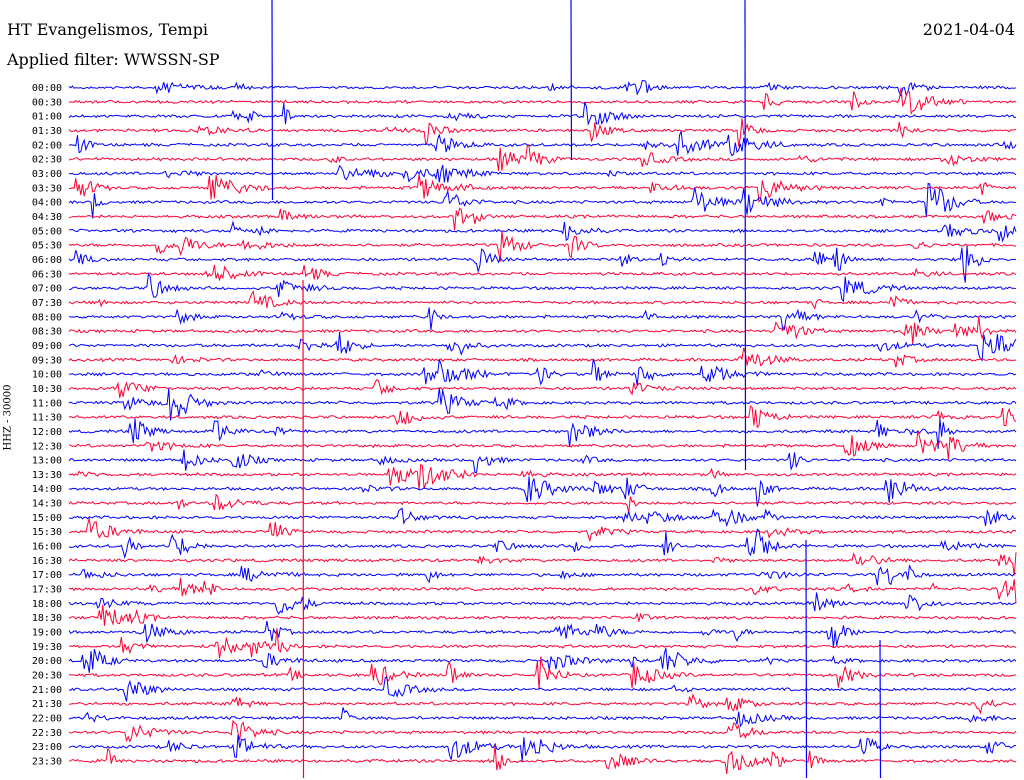 The height and width of the screenshot is (780, 1024). What do you see at coordinates (47, 719) in the screenshot?
I see `time-tick-label: 22:00` at bounding box center [47, 719].